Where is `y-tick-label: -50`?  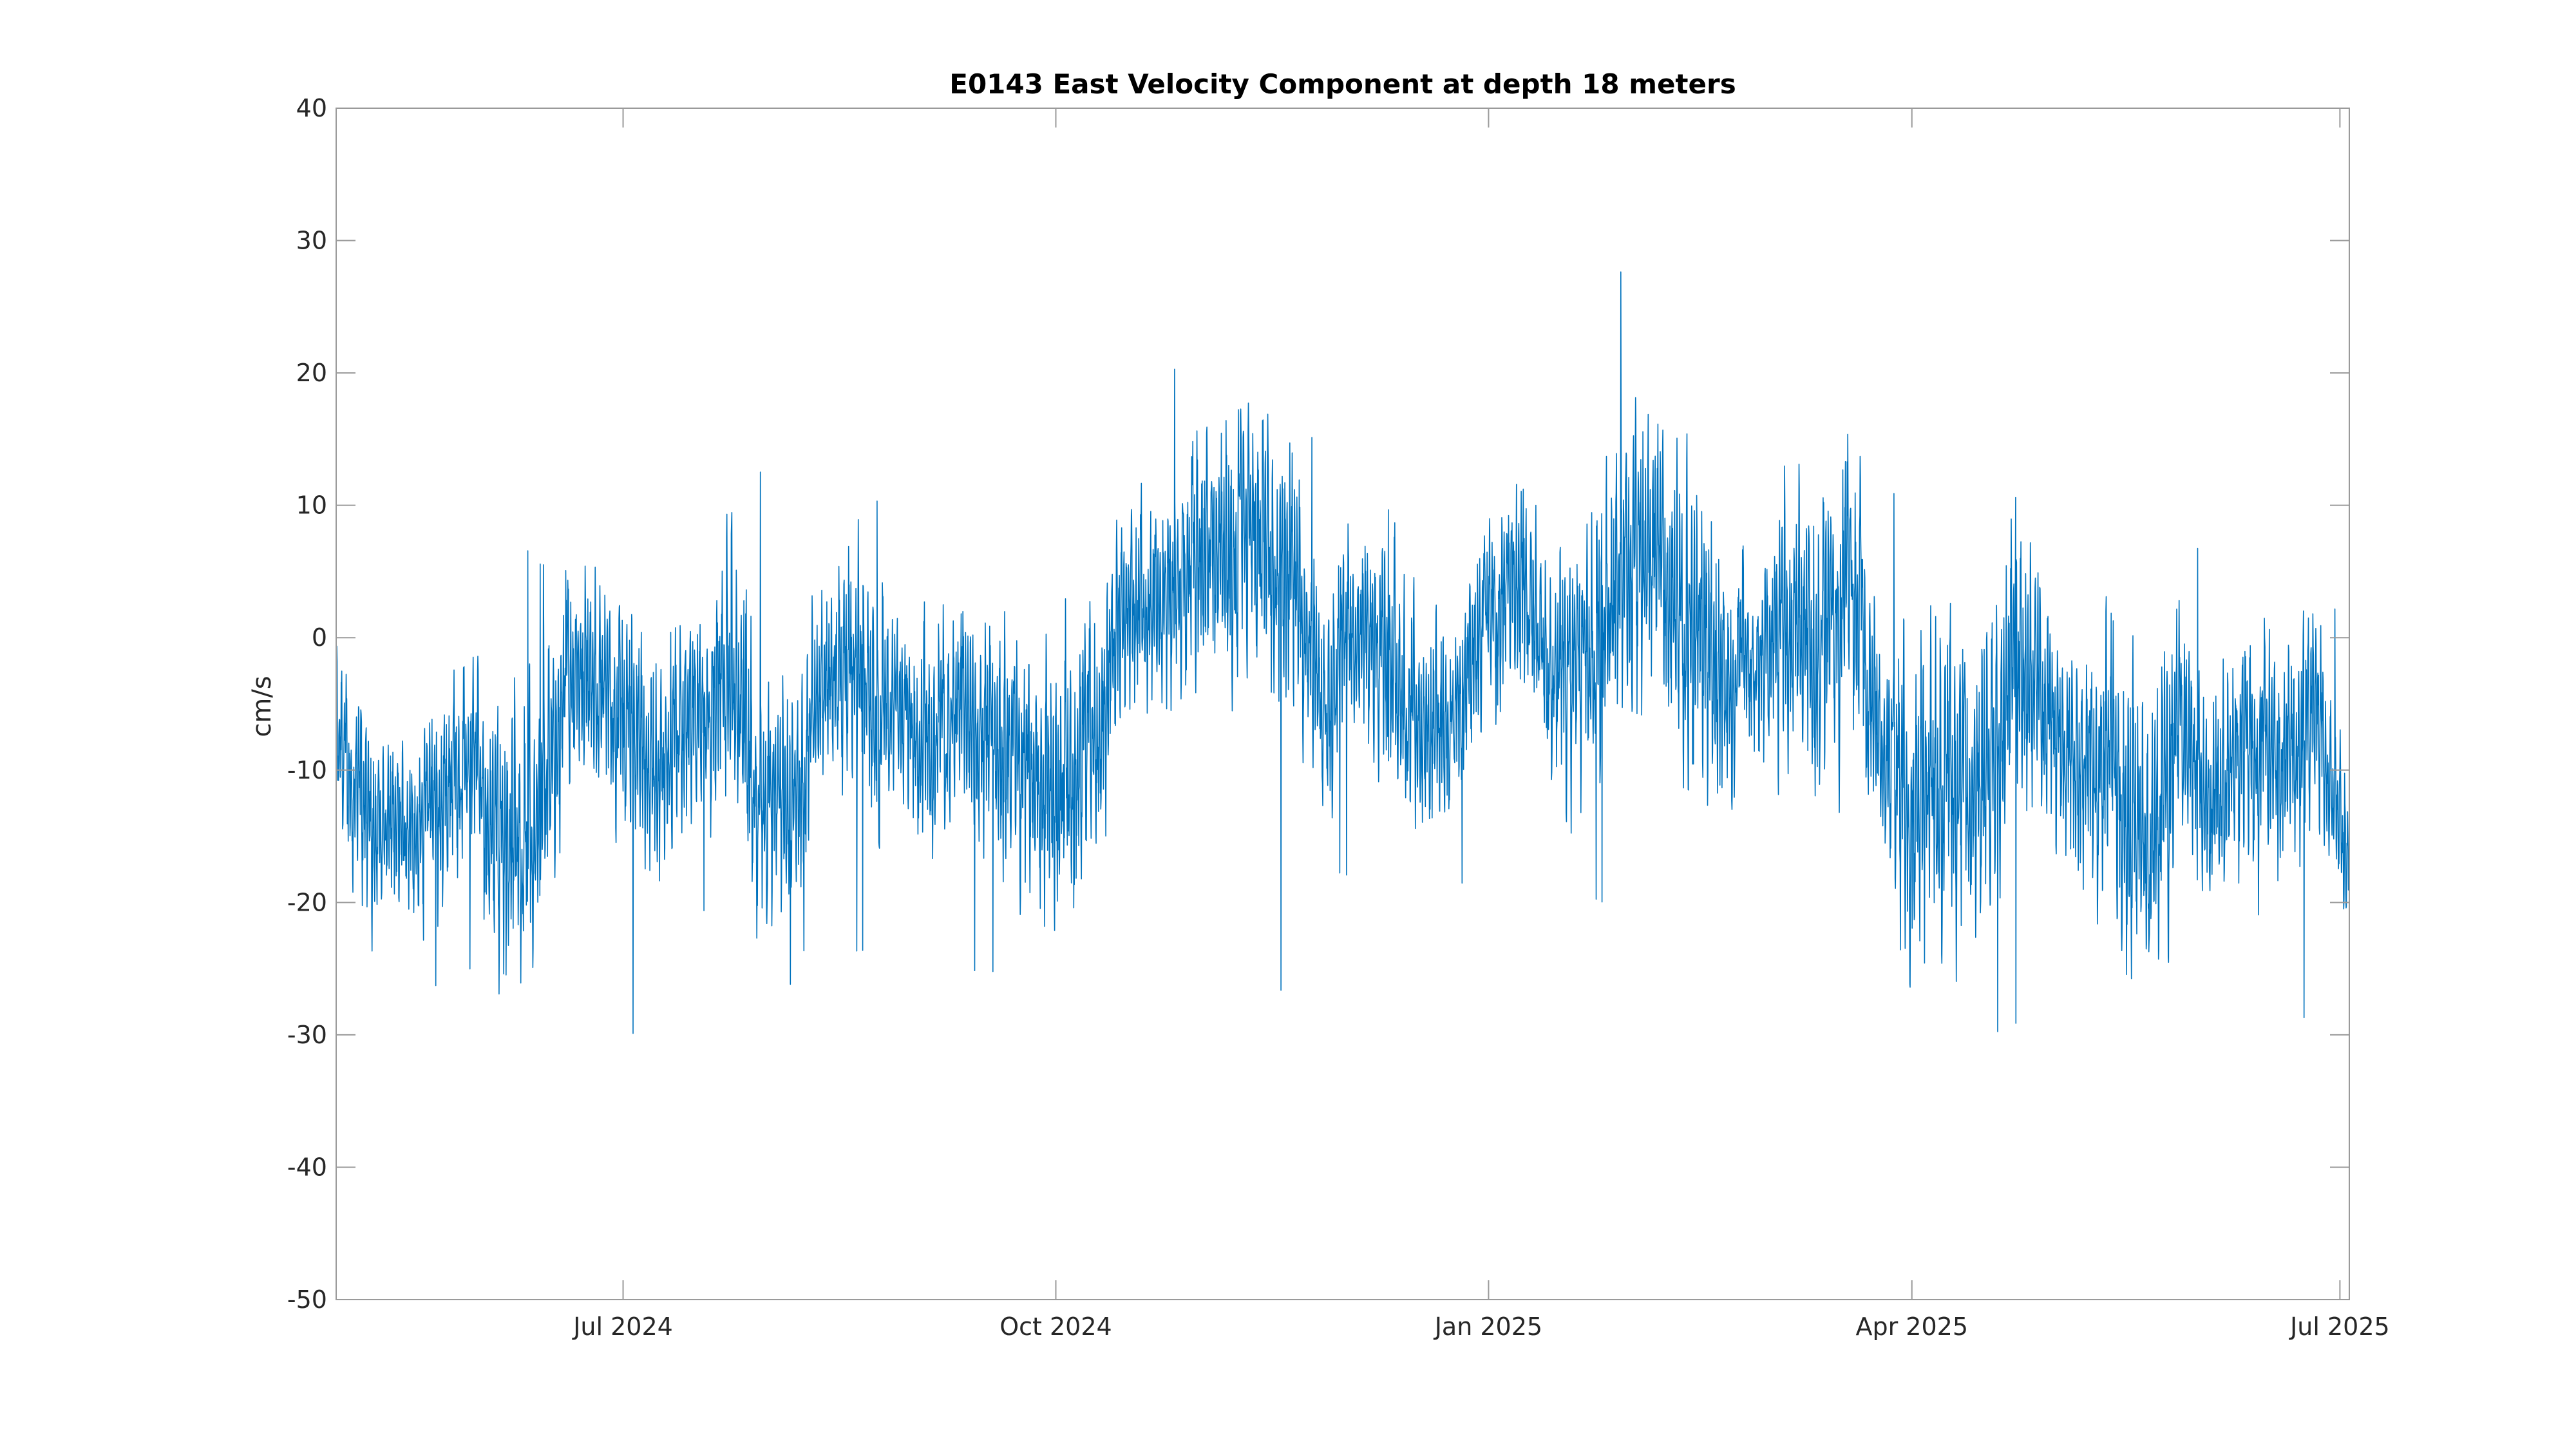 y-tick-label: -50 is located at coordinates (307, 1299).